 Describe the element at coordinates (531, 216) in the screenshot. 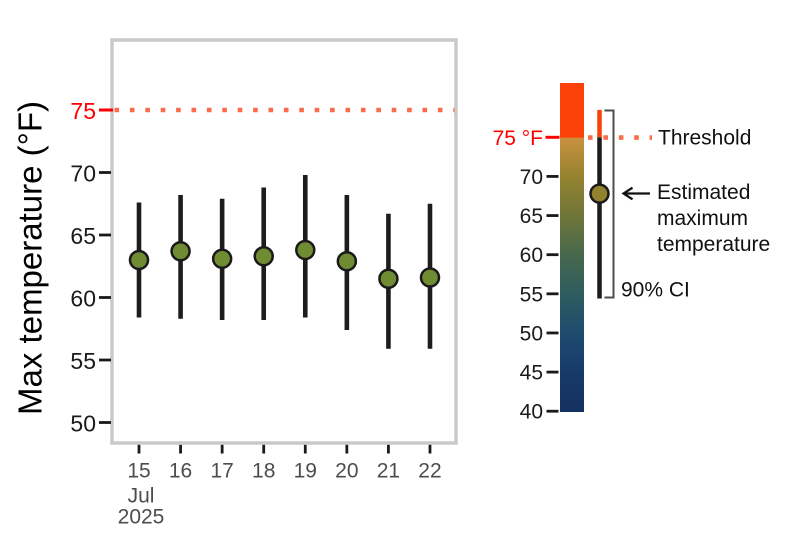

I see `colorbar-tick-label: 65` at that location.